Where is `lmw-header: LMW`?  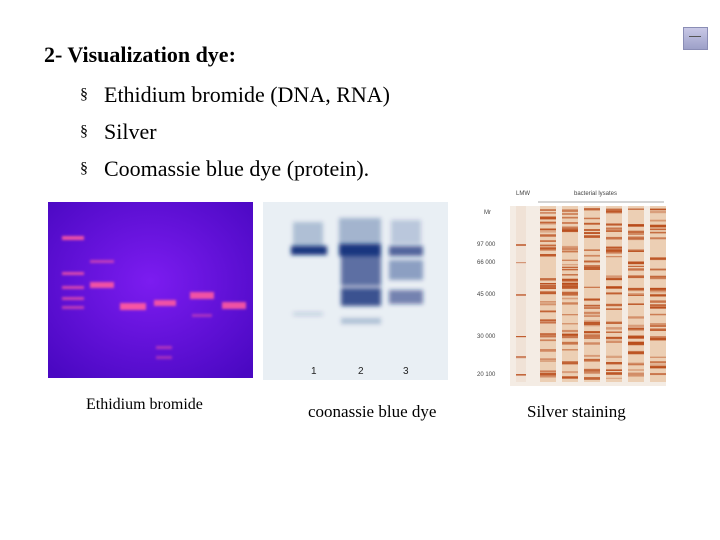 lmw-header: LMW is located at coordinates (523, 194).